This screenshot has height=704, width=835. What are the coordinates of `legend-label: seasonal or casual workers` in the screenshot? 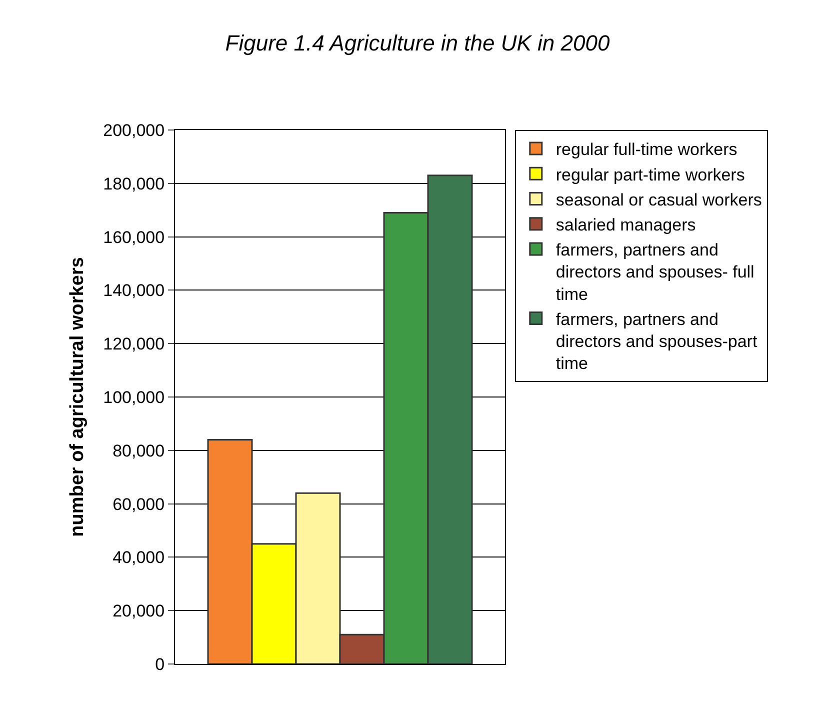 It's located at (659, 200).